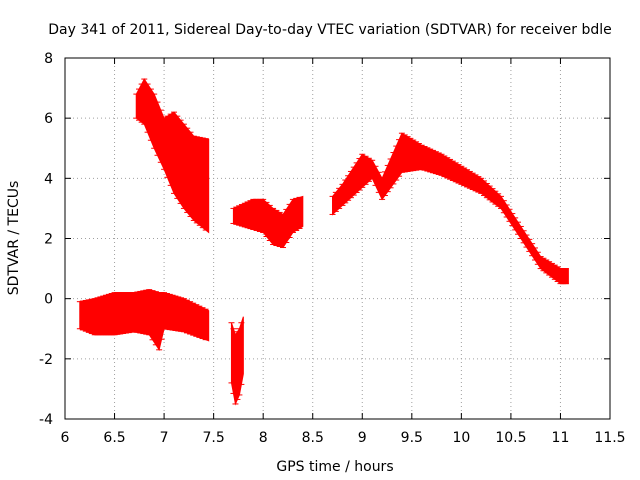  I want to click on x-tick-label: 10, so click(461, 438).